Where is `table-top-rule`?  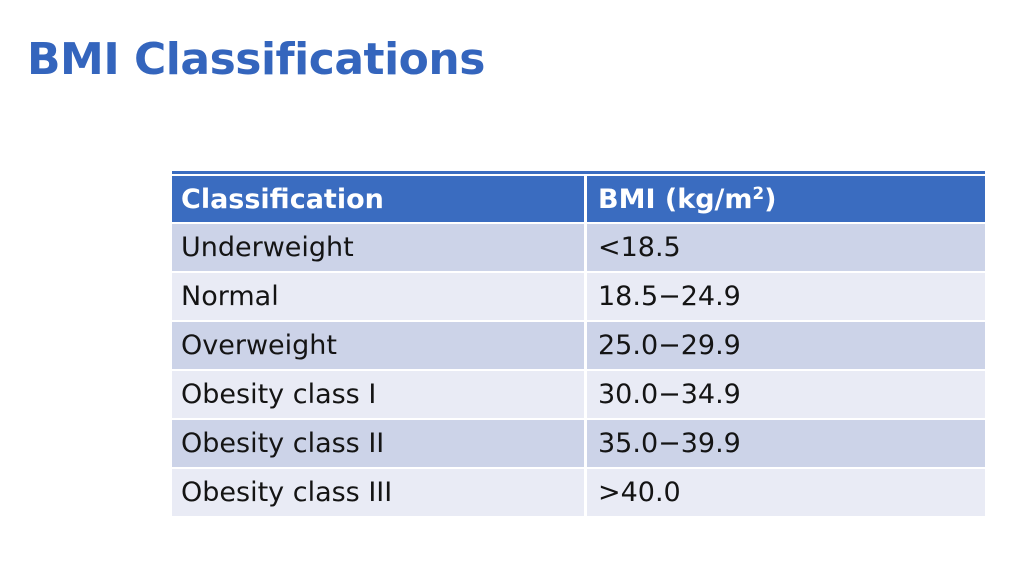 table-top-rule is located at coordinates (578, 172).